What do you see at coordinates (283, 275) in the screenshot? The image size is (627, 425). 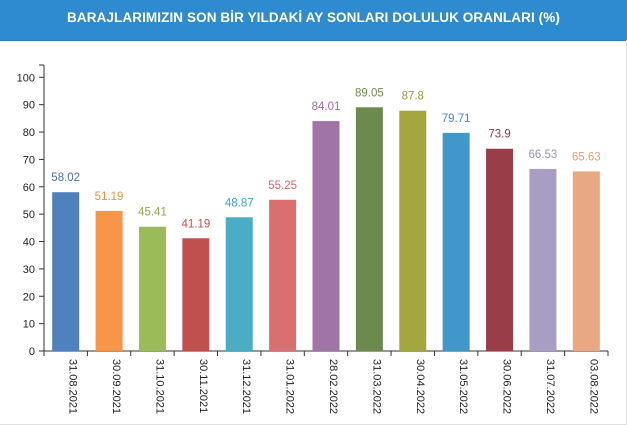 I see `bar-31.01.2022` at bounding box center [283, 275].